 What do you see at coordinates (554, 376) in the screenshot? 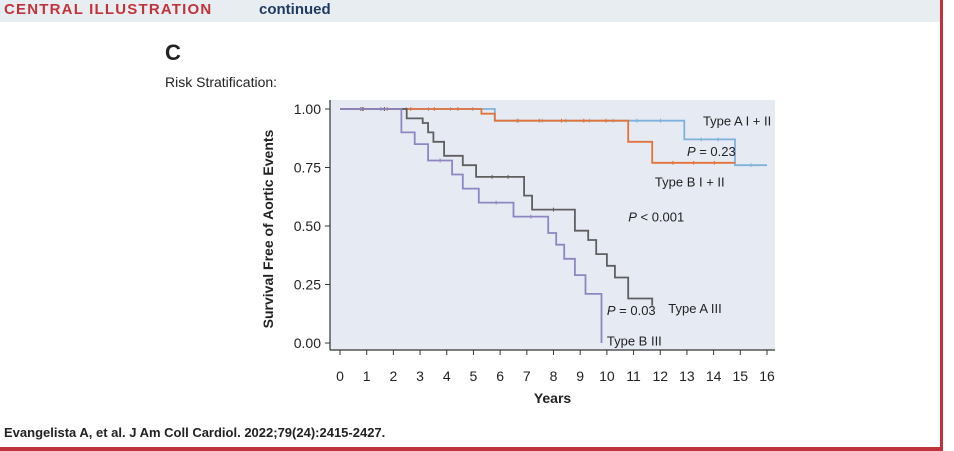
I see `x-tick-label: 8` at bounding box center [554, 376].